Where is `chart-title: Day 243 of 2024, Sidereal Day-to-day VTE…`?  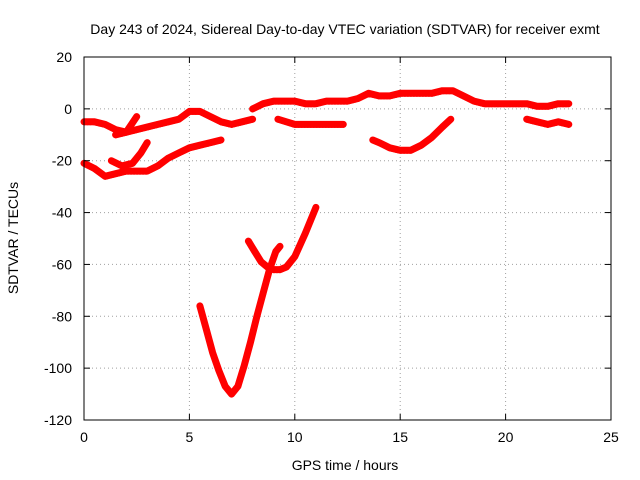 chart-title: Day 243 of 2024, Sidereal Day-to-day VTE… is located at coordinates (344, 29).